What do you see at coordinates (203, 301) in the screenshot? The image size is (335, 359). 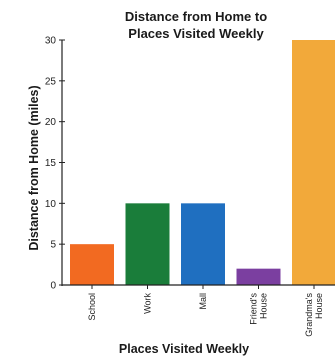 I see `x-tick-label: Mall` at bounding box center [203, 301].